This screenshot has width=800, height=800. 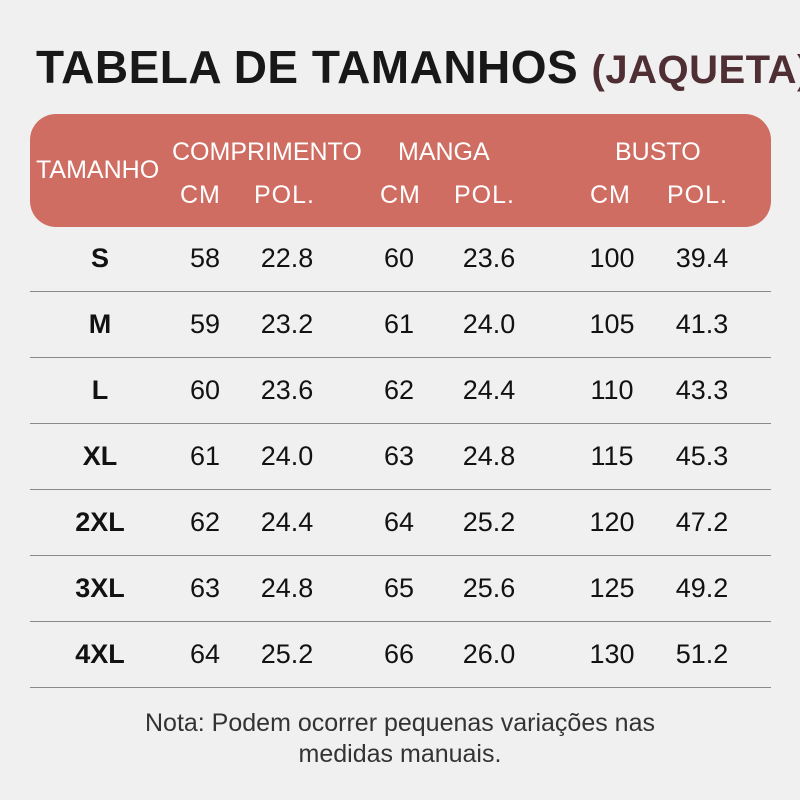 I want to click on cell-busto-pol: 49.2, so click(x=702, y=588).